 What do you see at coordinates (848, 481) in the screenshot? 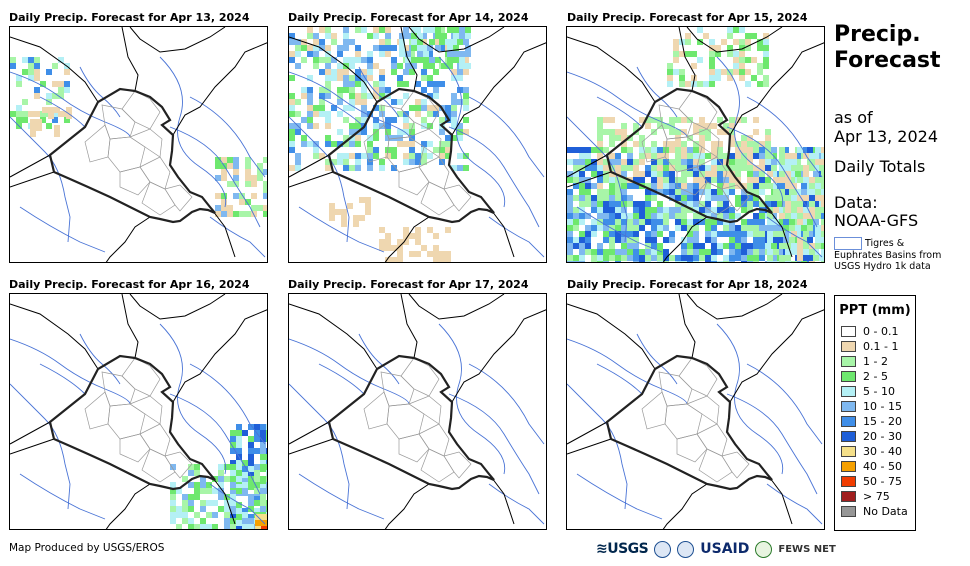
I see `legend-swatch` at bounding box center [848, 481].